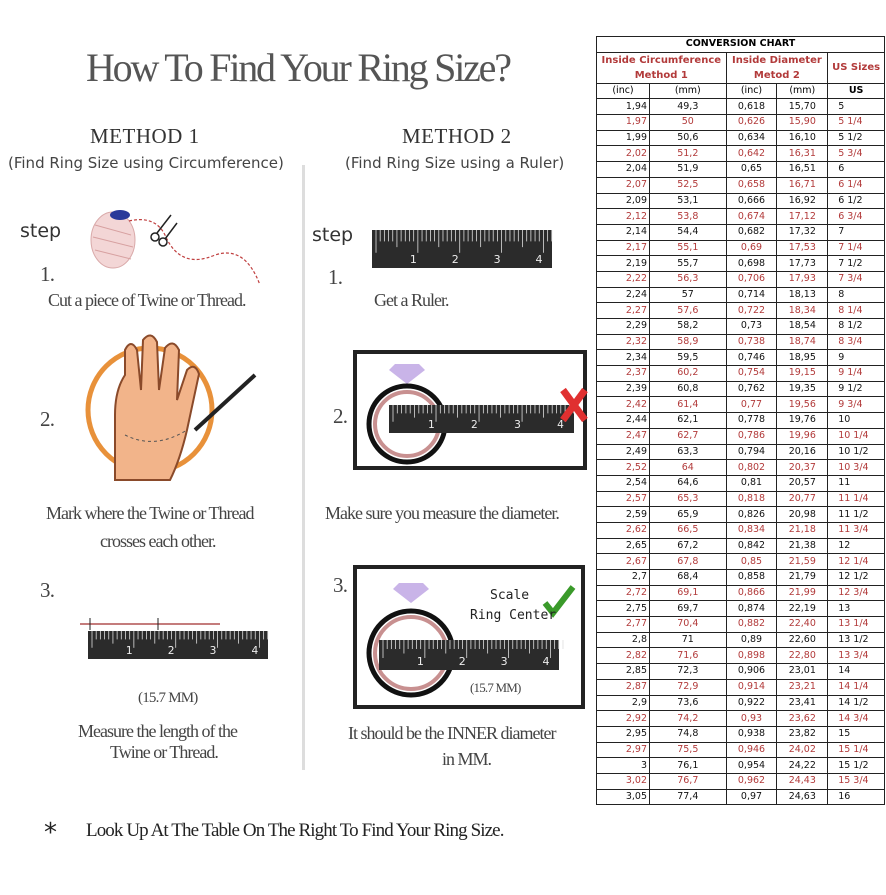  I want to click on twine-spool-scissors-icon, so click(175, 248).